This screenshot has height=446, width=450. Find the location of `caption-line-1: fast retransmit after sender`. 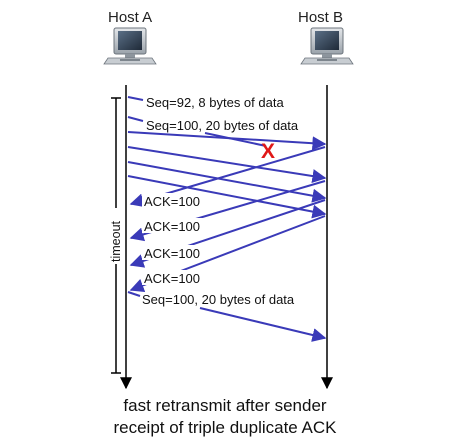

caption-line-1: fast retransmit after sender is located at coordinates (224, 405).